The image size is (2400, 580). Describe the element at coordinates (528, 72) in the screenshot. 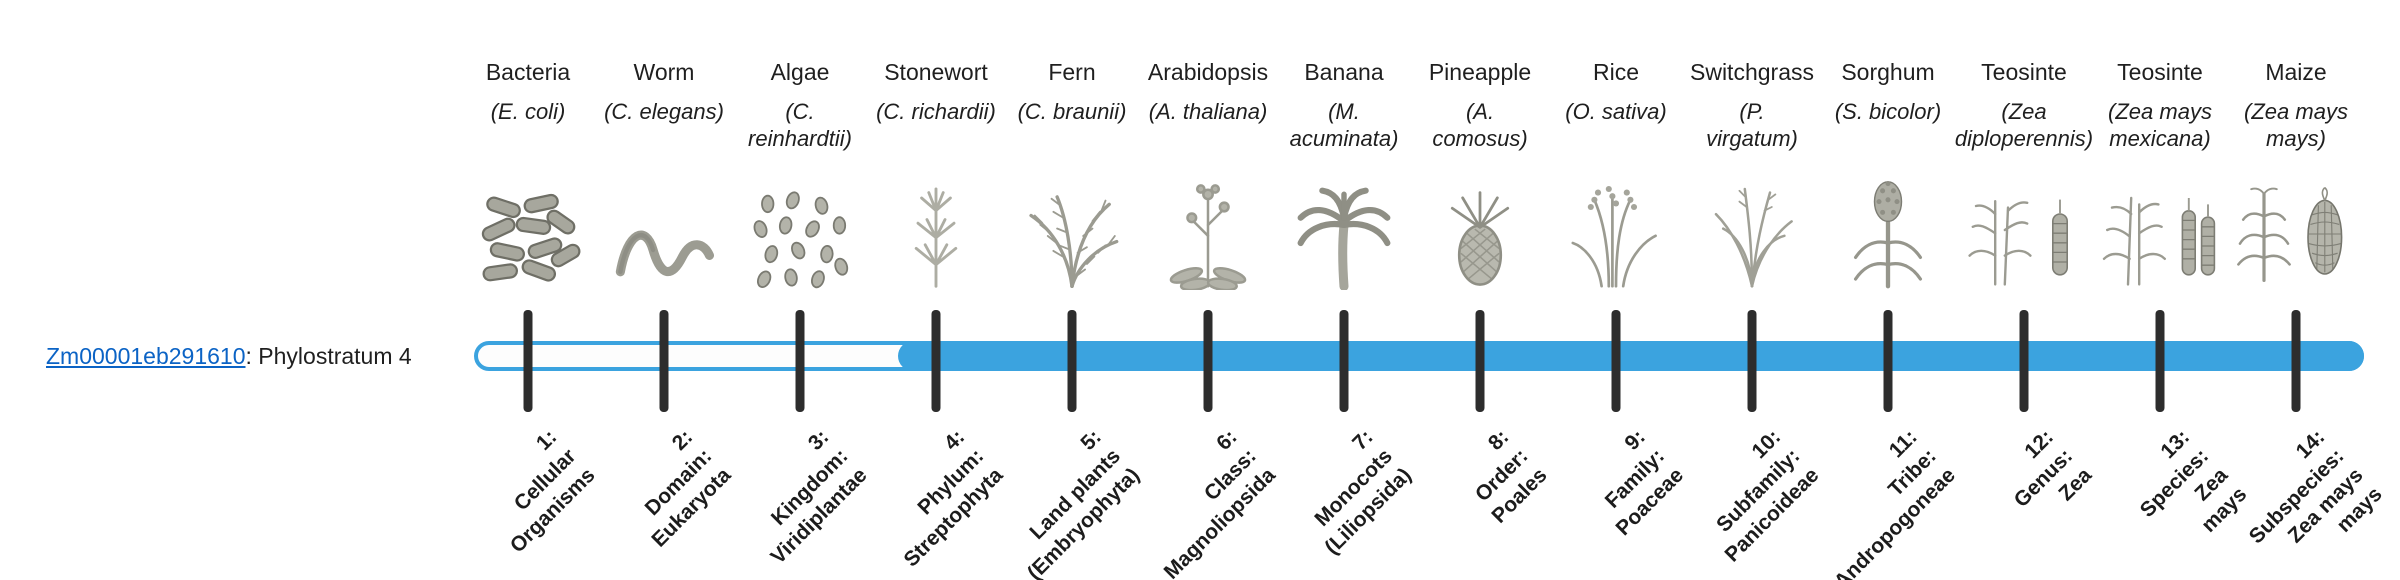

I see `organism-common-name: Bacteria` at that location.